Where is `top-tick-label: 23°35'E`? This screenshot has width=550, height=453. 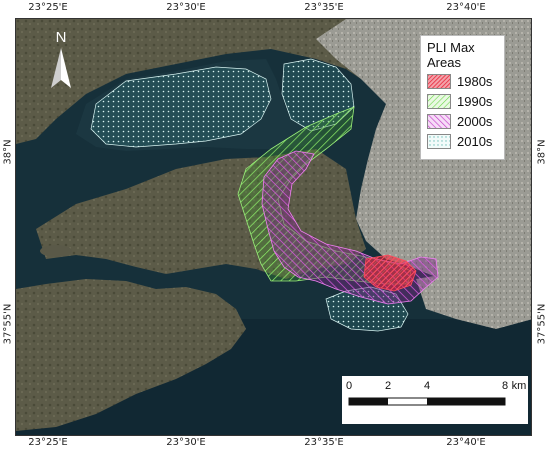 top-tick-label: 23°35'E is located at coordinates (324, 7).